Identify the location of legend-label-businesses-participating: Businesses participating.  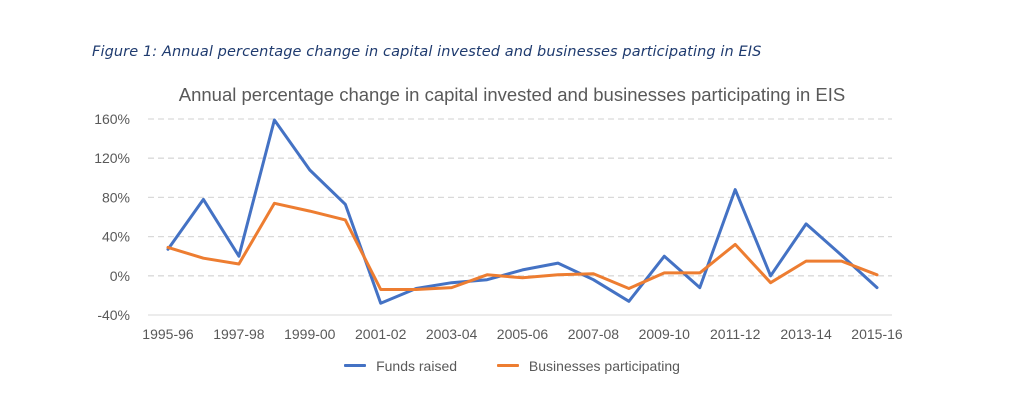
(604, 365).